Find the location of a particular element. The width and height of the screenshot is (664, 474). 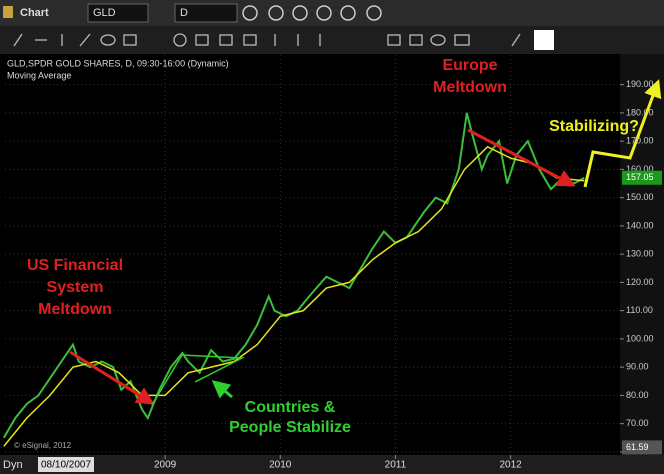

callout-arrow is located at coordinates (222, 389).